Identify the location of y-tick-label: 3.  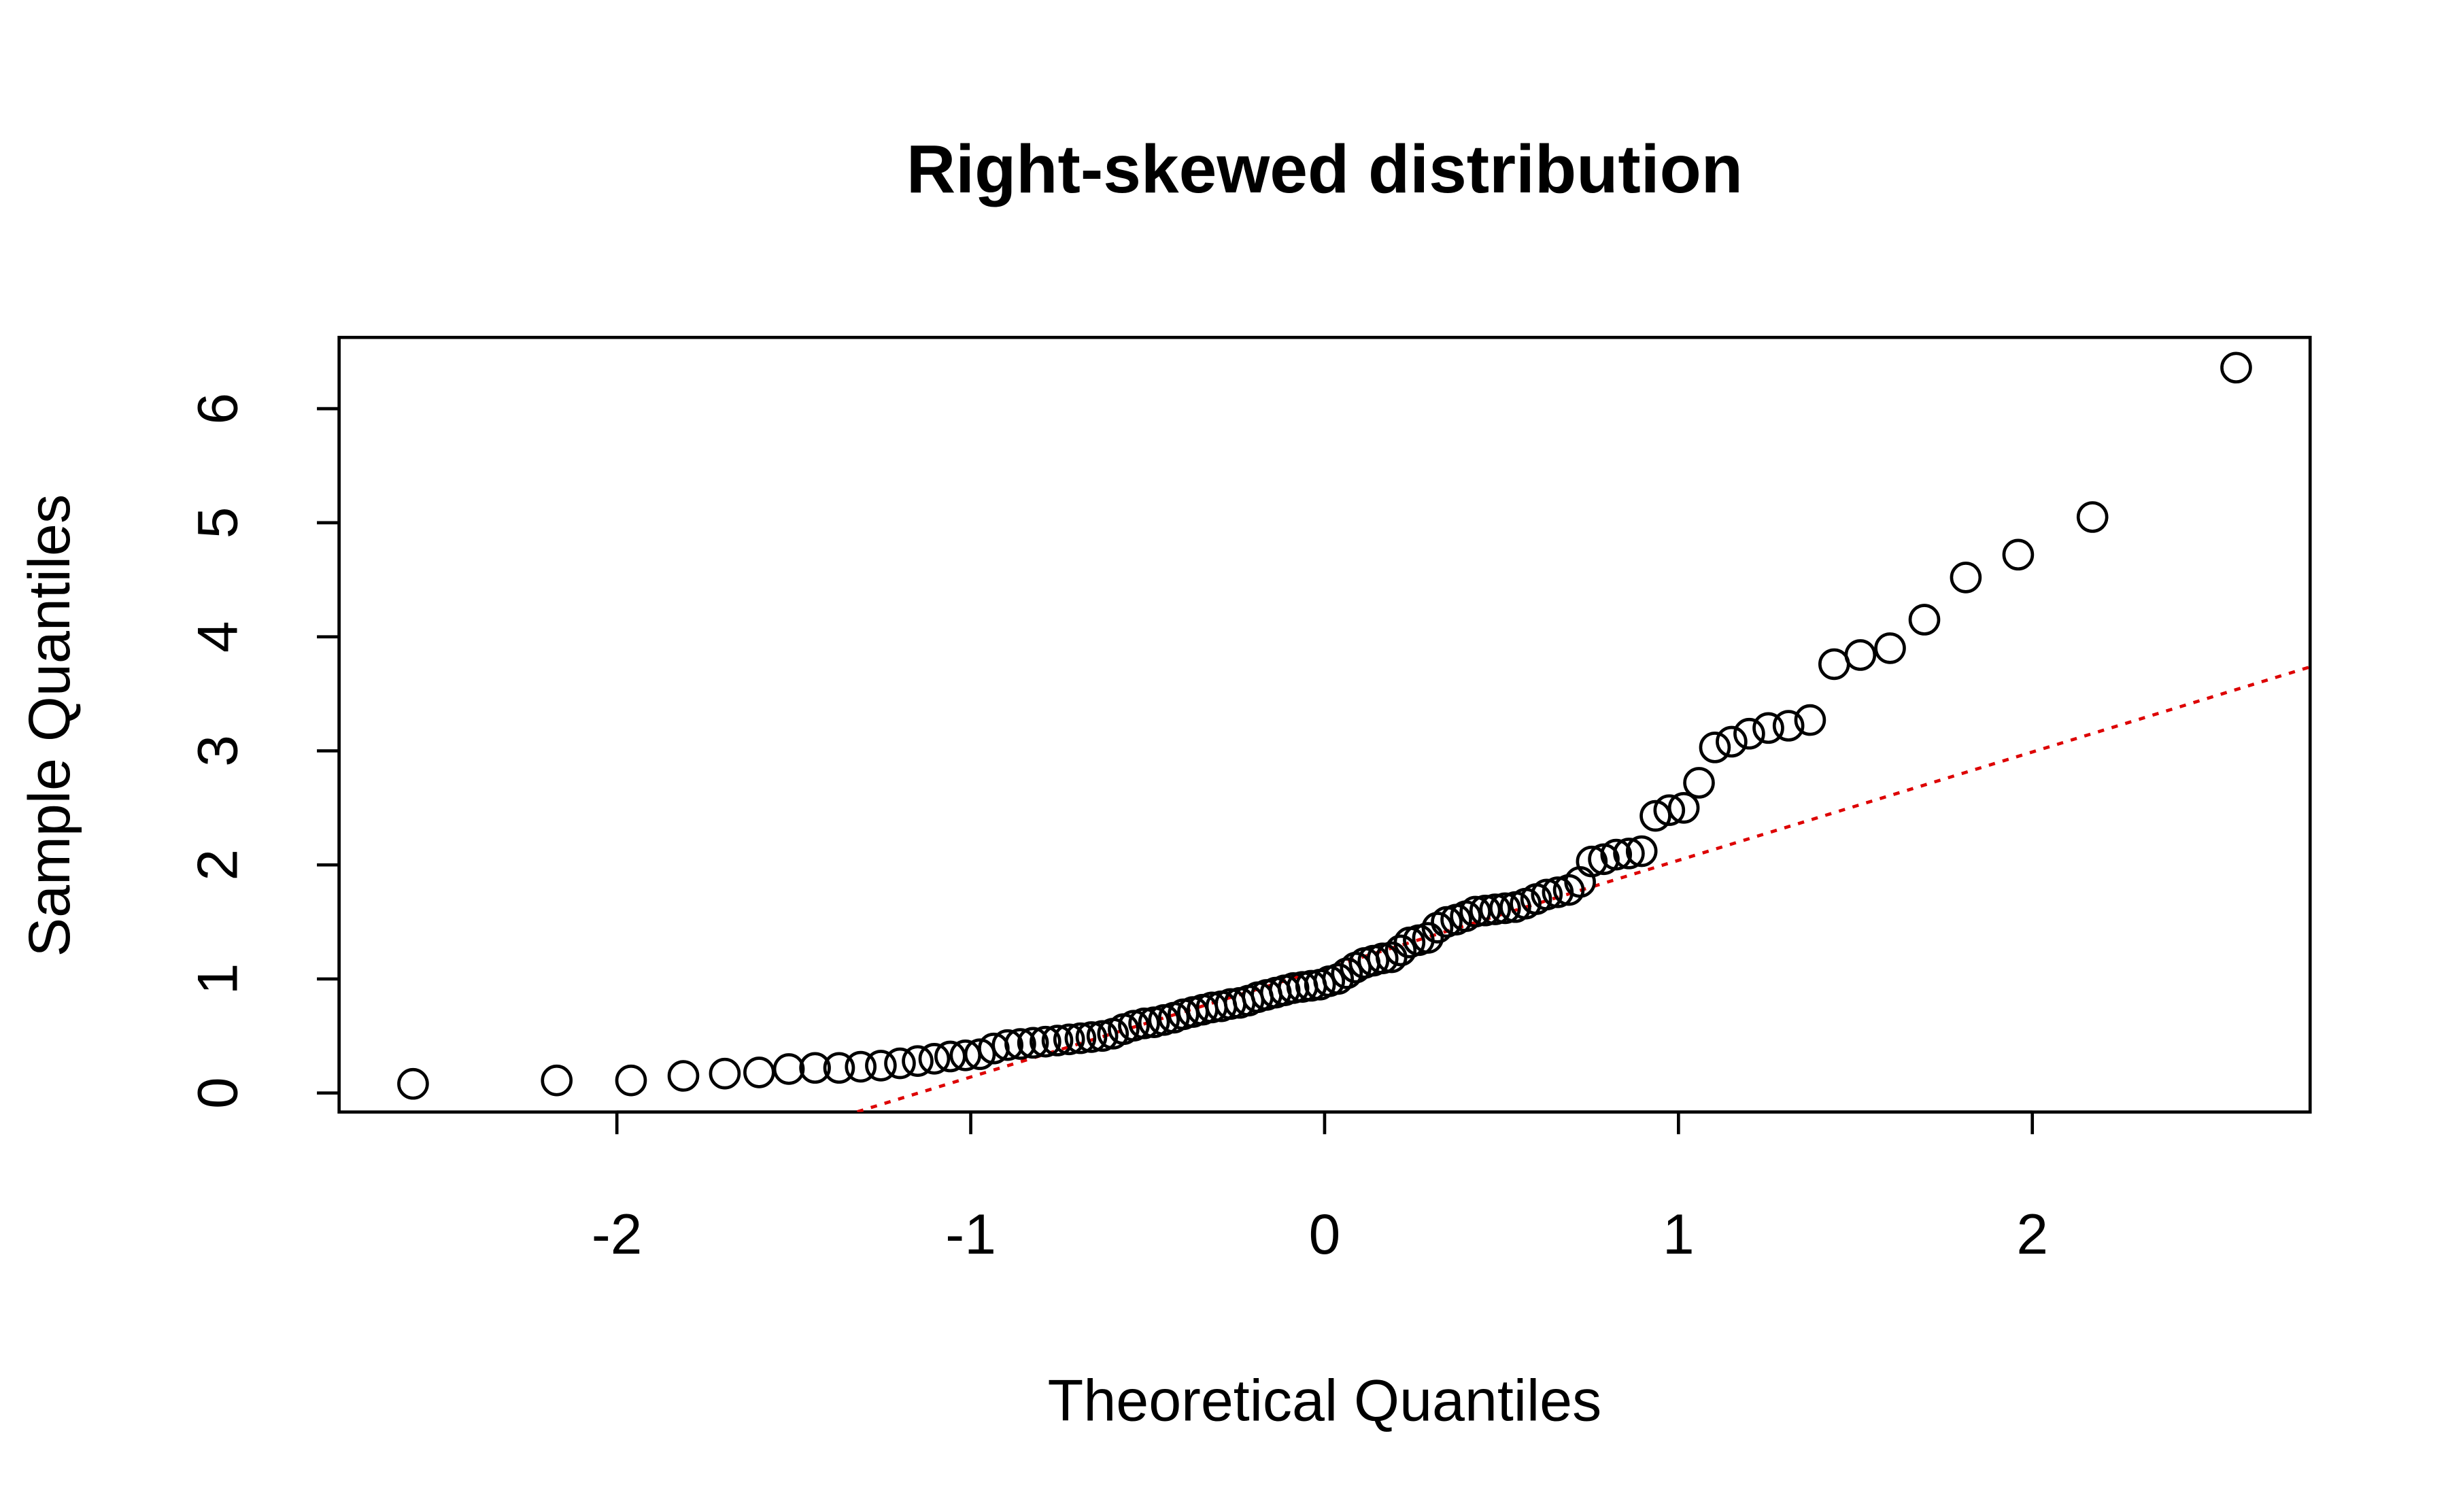
(217, 751).